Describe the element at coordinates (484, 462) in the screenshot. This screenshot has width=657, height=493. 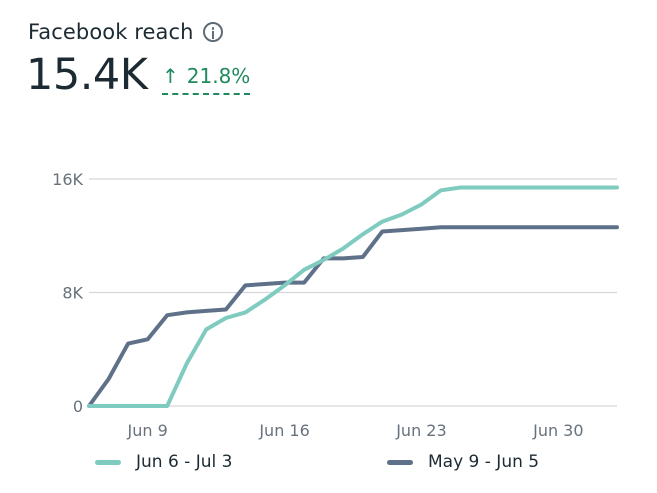
I see `legend-label-previous: May 9 - Jun 5` at that location.